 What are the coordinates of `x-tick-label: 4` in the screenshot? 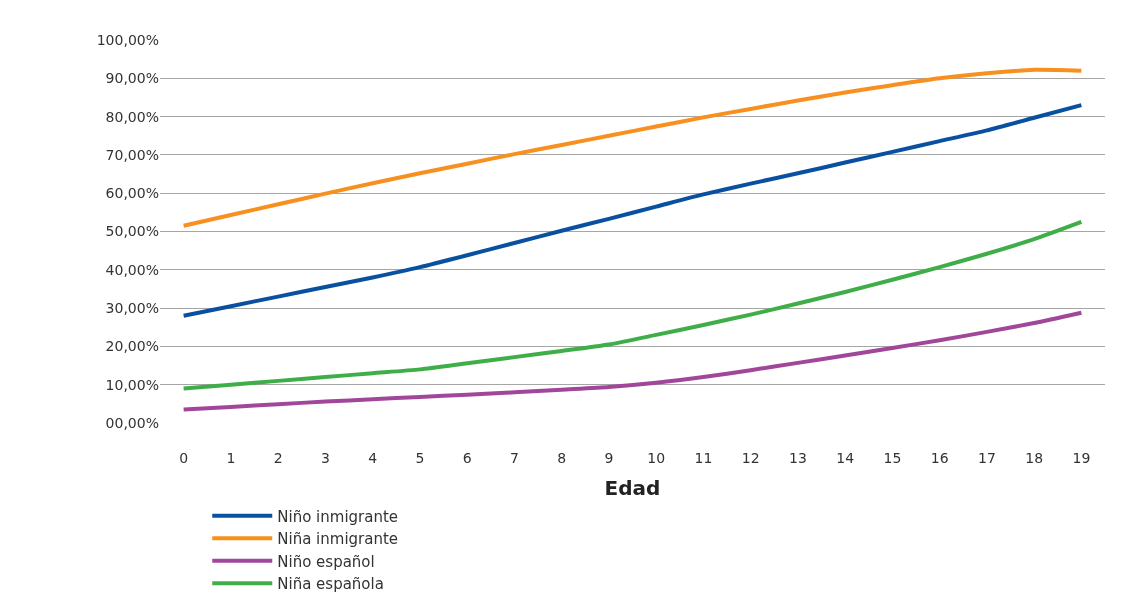 It's located at (373, 458).